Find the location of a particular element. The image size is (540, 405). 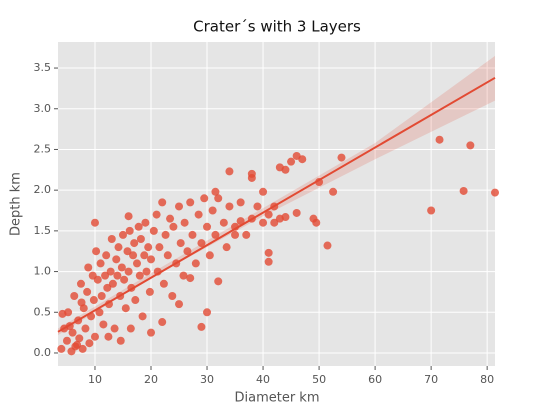

y-tick-label: 0.0 is located at coordinates (43, 352).